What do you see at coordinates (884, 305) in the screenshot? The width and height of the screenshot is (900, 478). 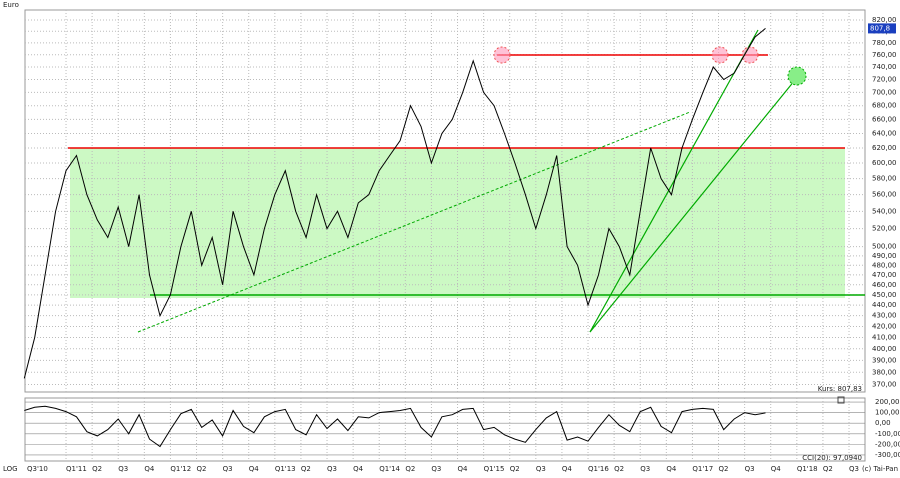 I see `y-tick-label: 440,00` at bounding box center [884, 305].